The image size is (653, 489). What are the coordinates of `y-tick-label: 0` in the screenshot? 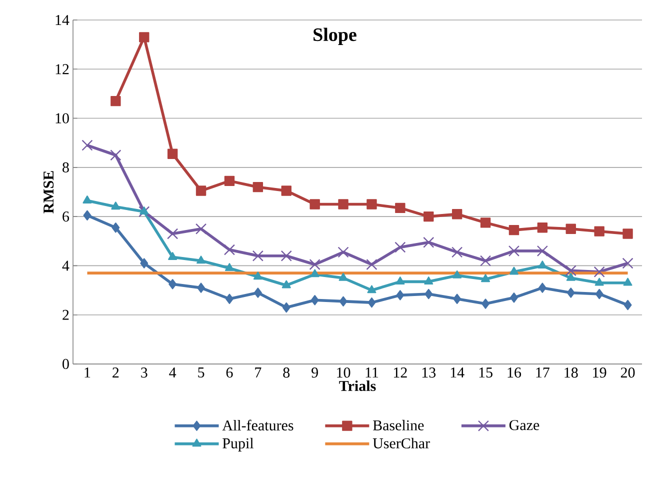 It's located at (65, 364).